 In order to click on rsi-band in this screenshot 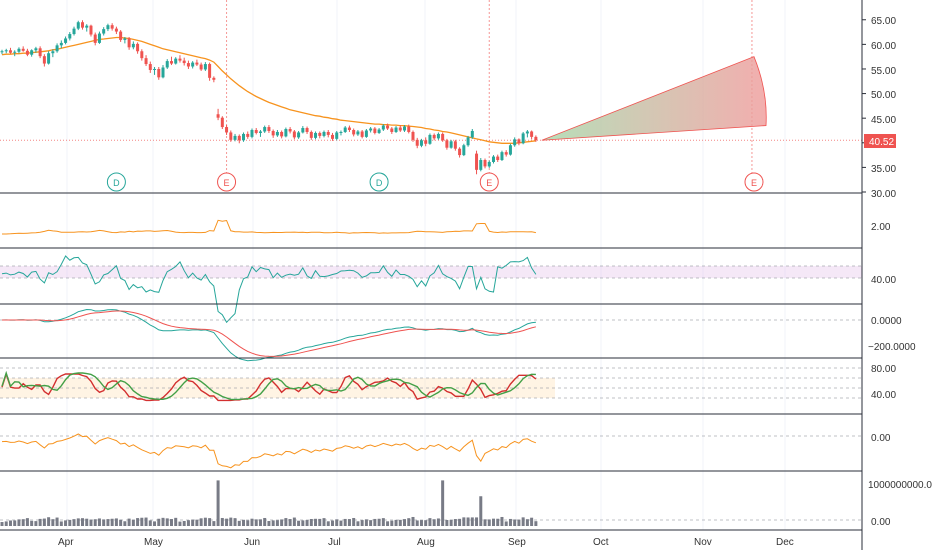, I will do `click(431, 272)`.